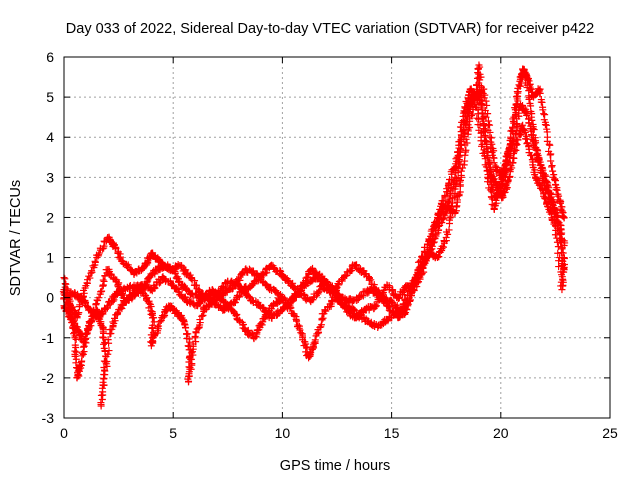  Describe the element at coordinates (173, 433) in the screenshot. I see `x-tick-label: 5` at that location.